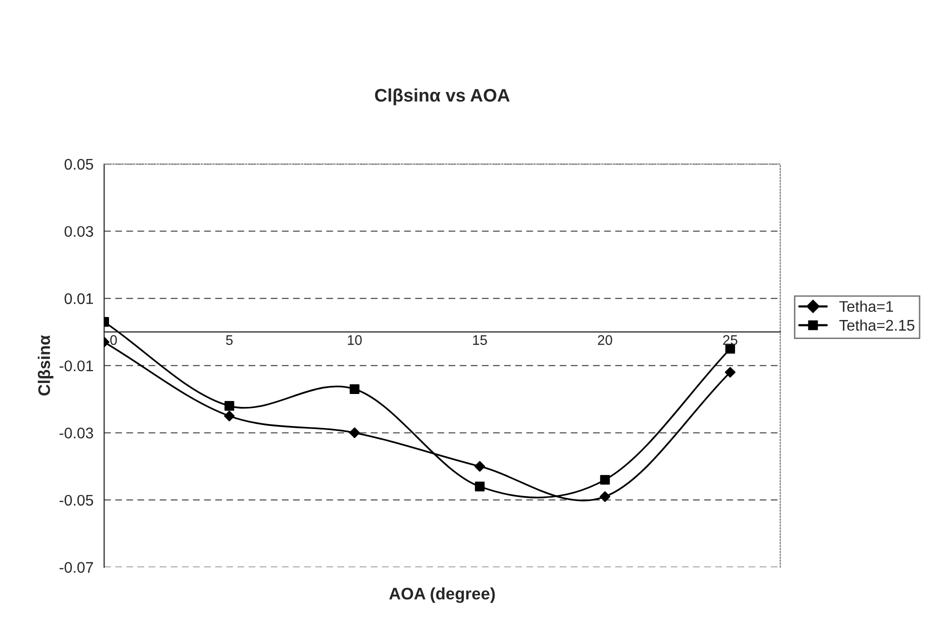  What do you see at coordinates (113, 340) in the screenshot?
I see `x-tick-label: 0` at bounding box center [113, 340].